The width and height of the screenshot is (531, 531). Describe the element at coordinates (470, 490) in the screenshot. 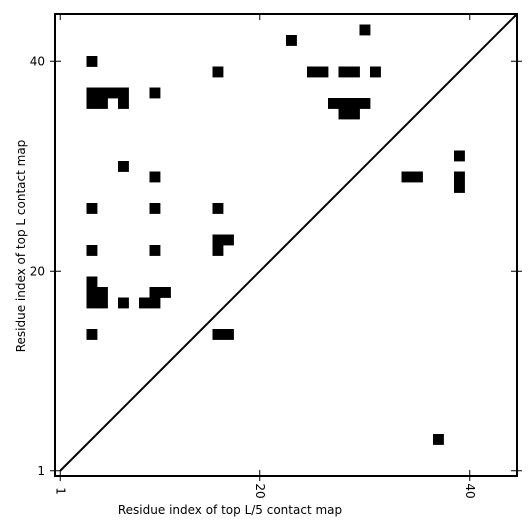

I see `x-tick-label: 40` at that location.